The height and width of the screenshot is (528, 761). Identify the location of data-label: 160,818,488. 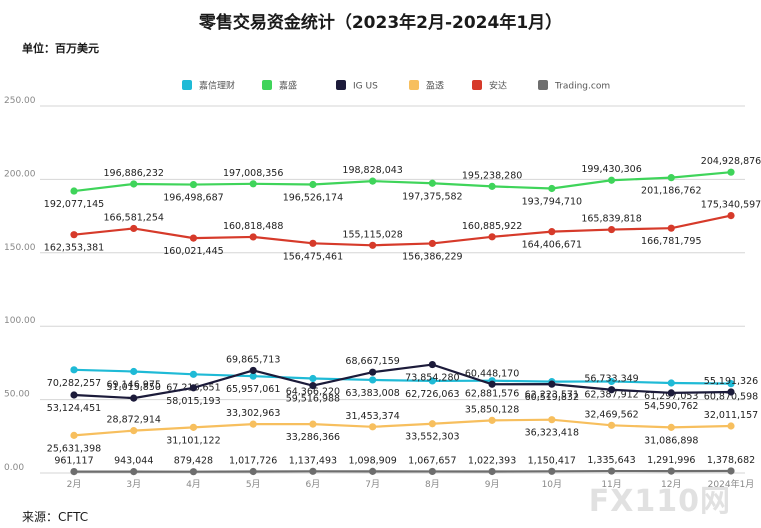
(253, 226).